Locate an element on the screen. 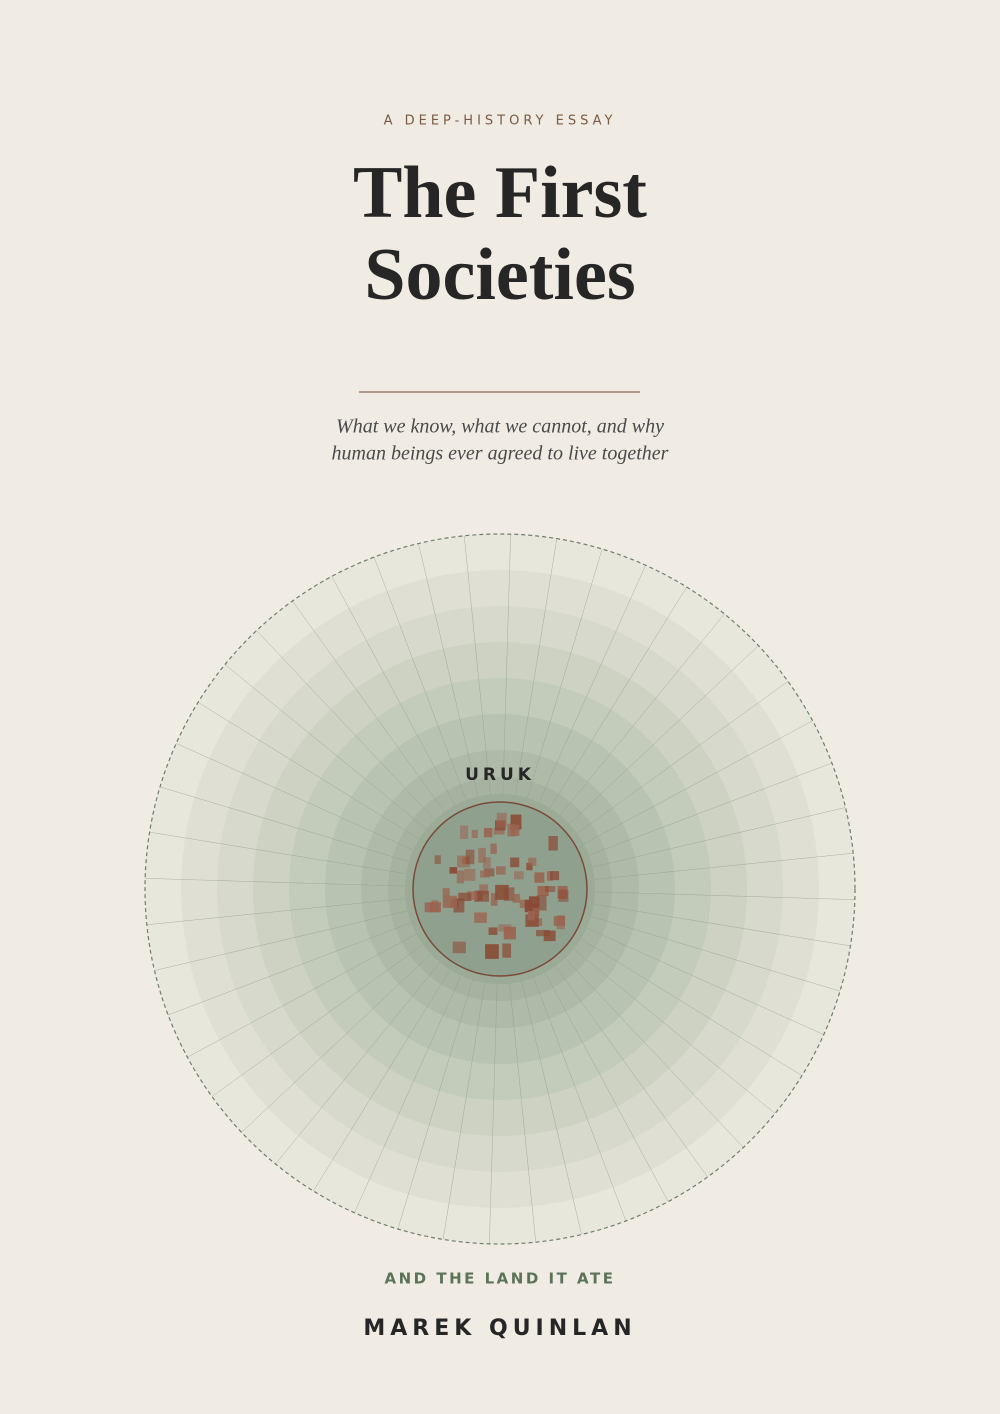 The width and height of the screenshot is (1000, 1414). title-line: Societies is located at coordinates (499, 275).